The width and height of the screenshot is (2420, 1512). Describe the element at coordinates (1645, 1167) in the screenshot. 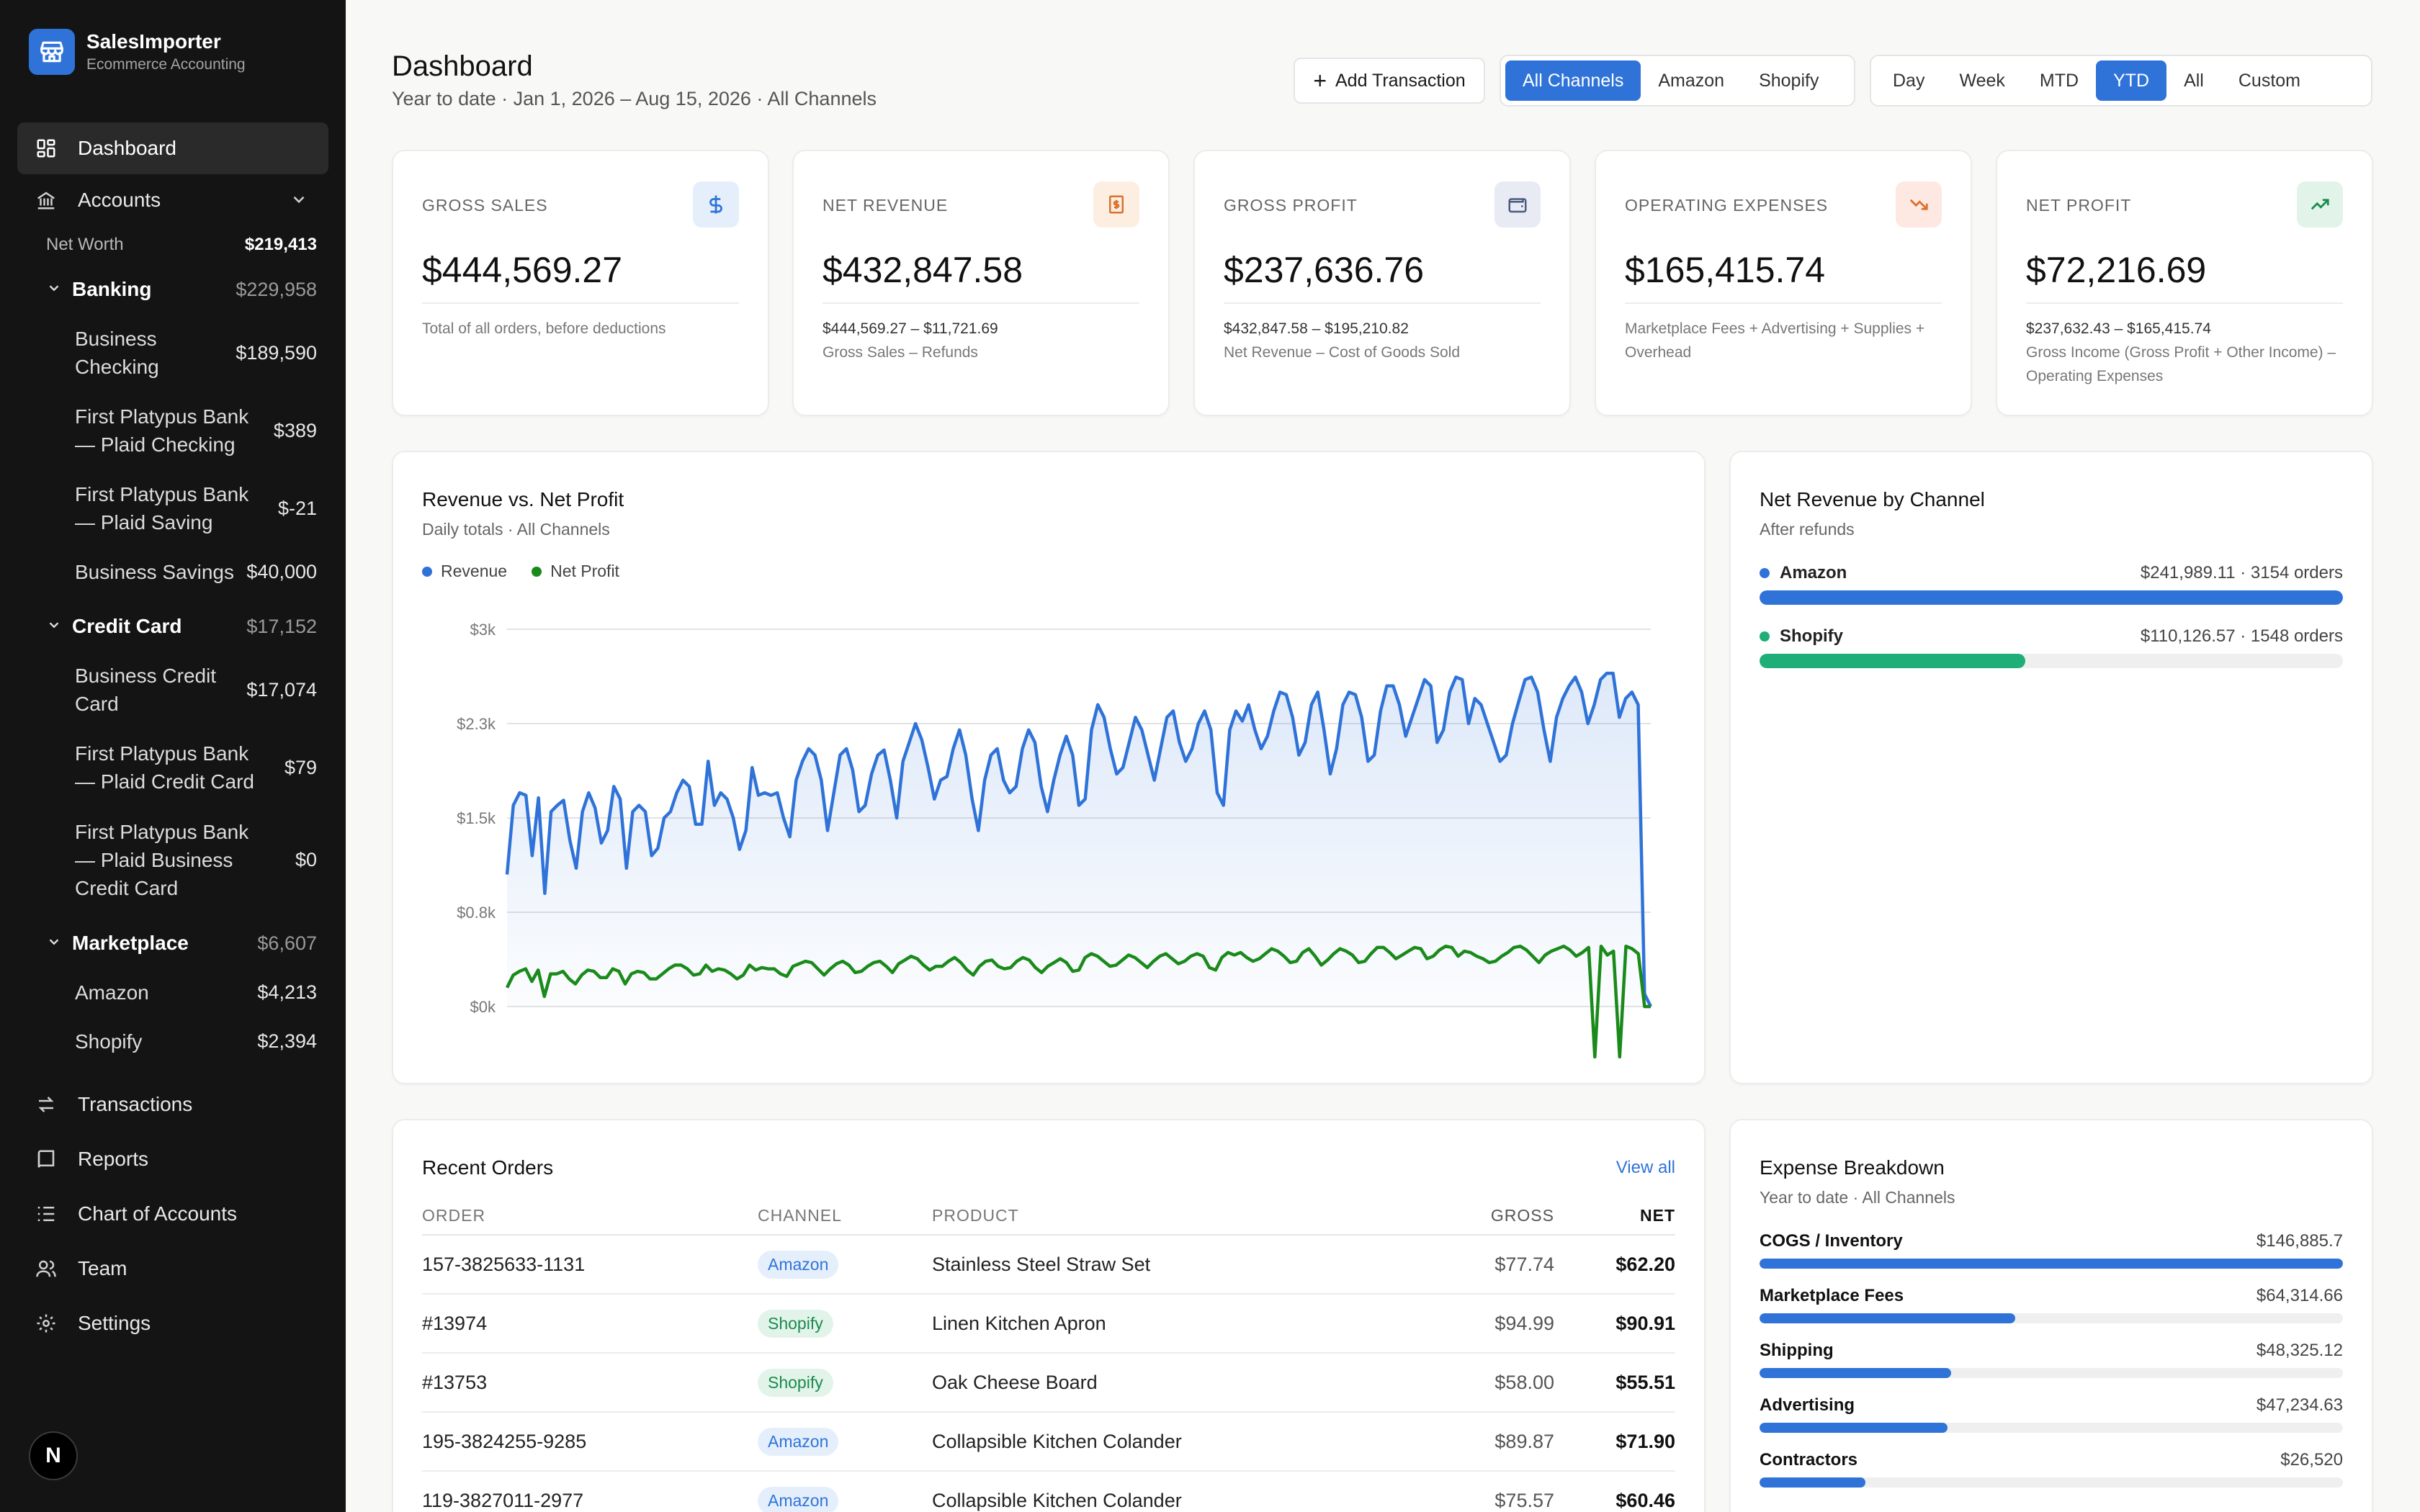

I see `view-all-link: View all` at that location.